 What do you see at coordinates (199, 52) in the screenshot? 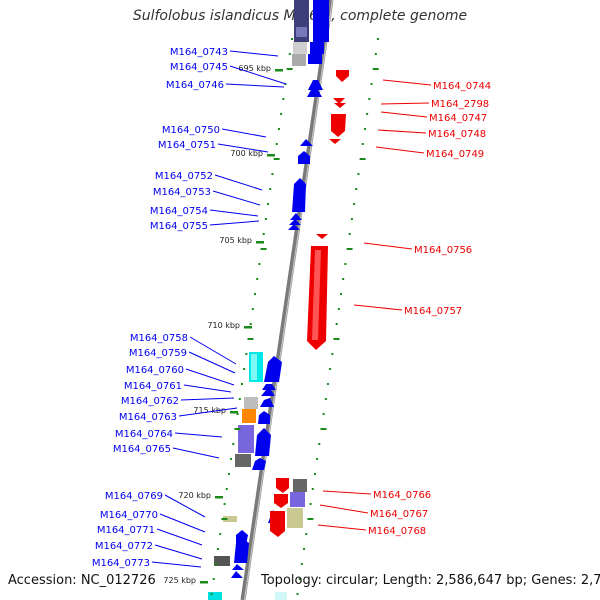
I see `gene-label-left: M164_0743` at bounding box center [199, 52].